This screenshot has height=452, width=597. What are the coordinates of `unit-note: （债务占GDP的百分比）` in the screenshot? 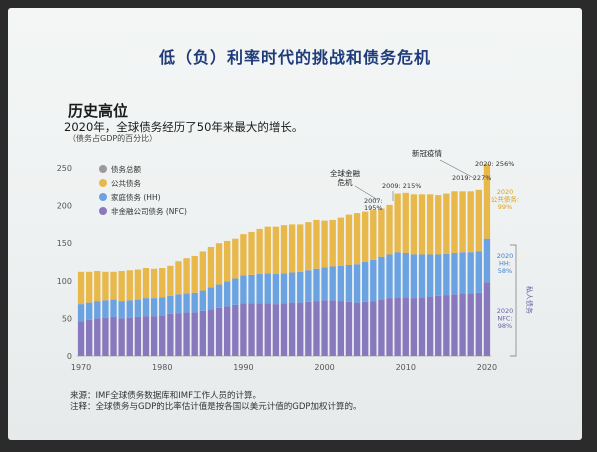 It's located at (113, 138).